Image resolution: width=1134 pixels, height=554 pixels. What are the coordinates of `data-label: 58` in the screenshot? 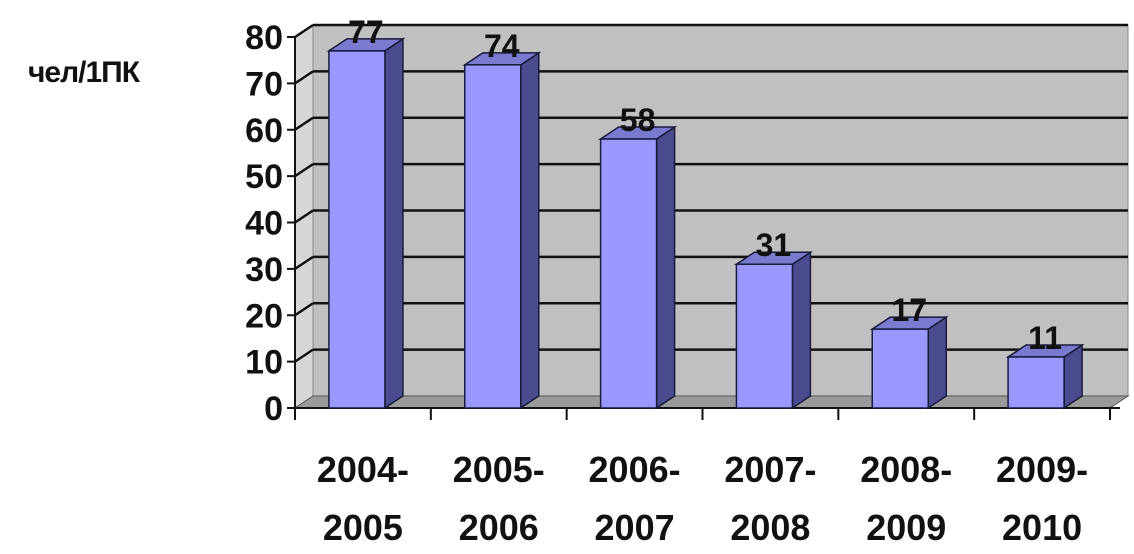 It's located at (638, 120).